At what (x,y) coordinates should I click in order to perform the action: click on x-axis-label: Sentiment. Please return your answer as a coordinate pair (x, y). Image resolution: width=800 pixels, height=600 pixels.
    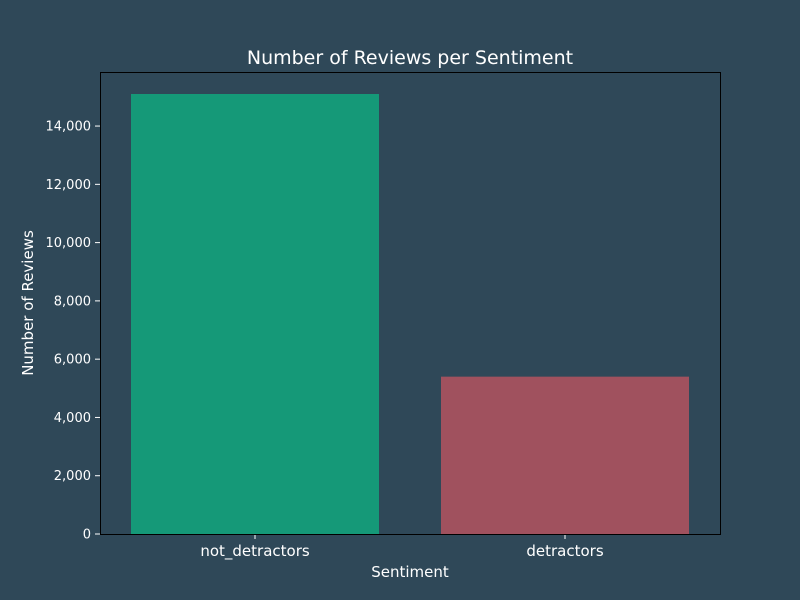
    Looking at the image, I should click on (410, 572).